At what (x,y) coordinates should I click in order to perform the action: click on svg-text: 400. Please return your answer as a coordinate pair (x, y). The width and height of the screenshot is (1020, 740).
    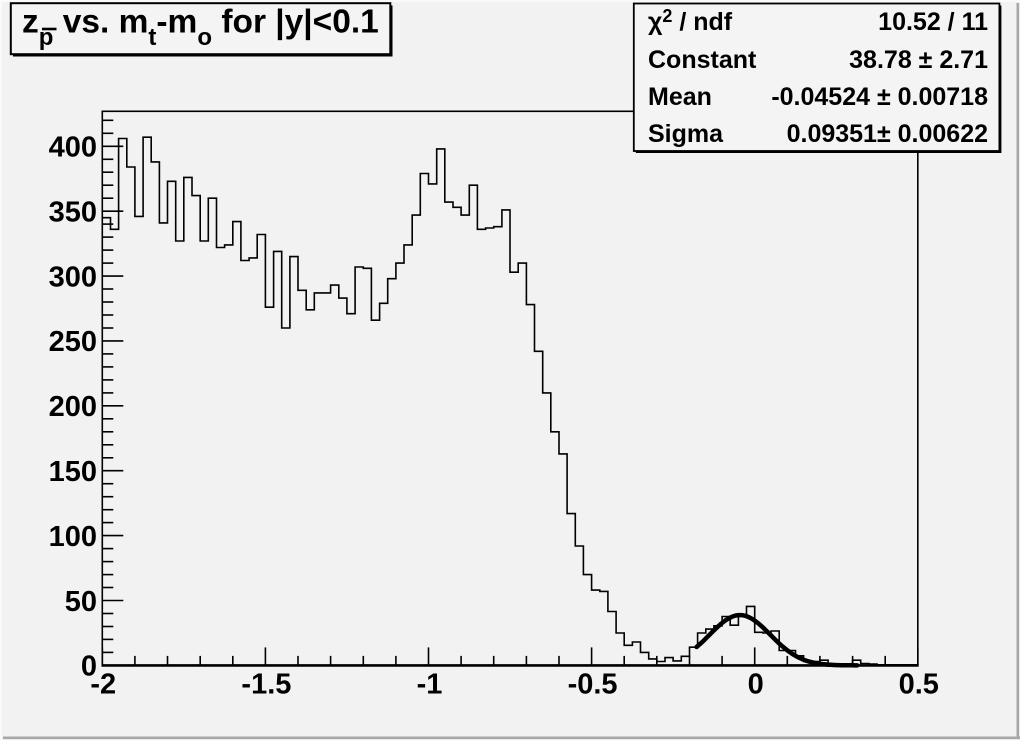
    Looking at the image, I should click on (73, 148).